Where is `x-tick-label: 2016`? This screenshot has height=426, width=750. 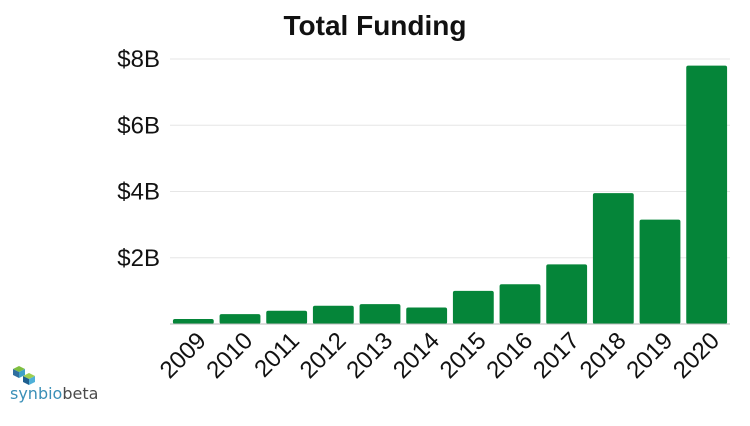 x-tick-label: 2016 is located at coordinates (509, 355).